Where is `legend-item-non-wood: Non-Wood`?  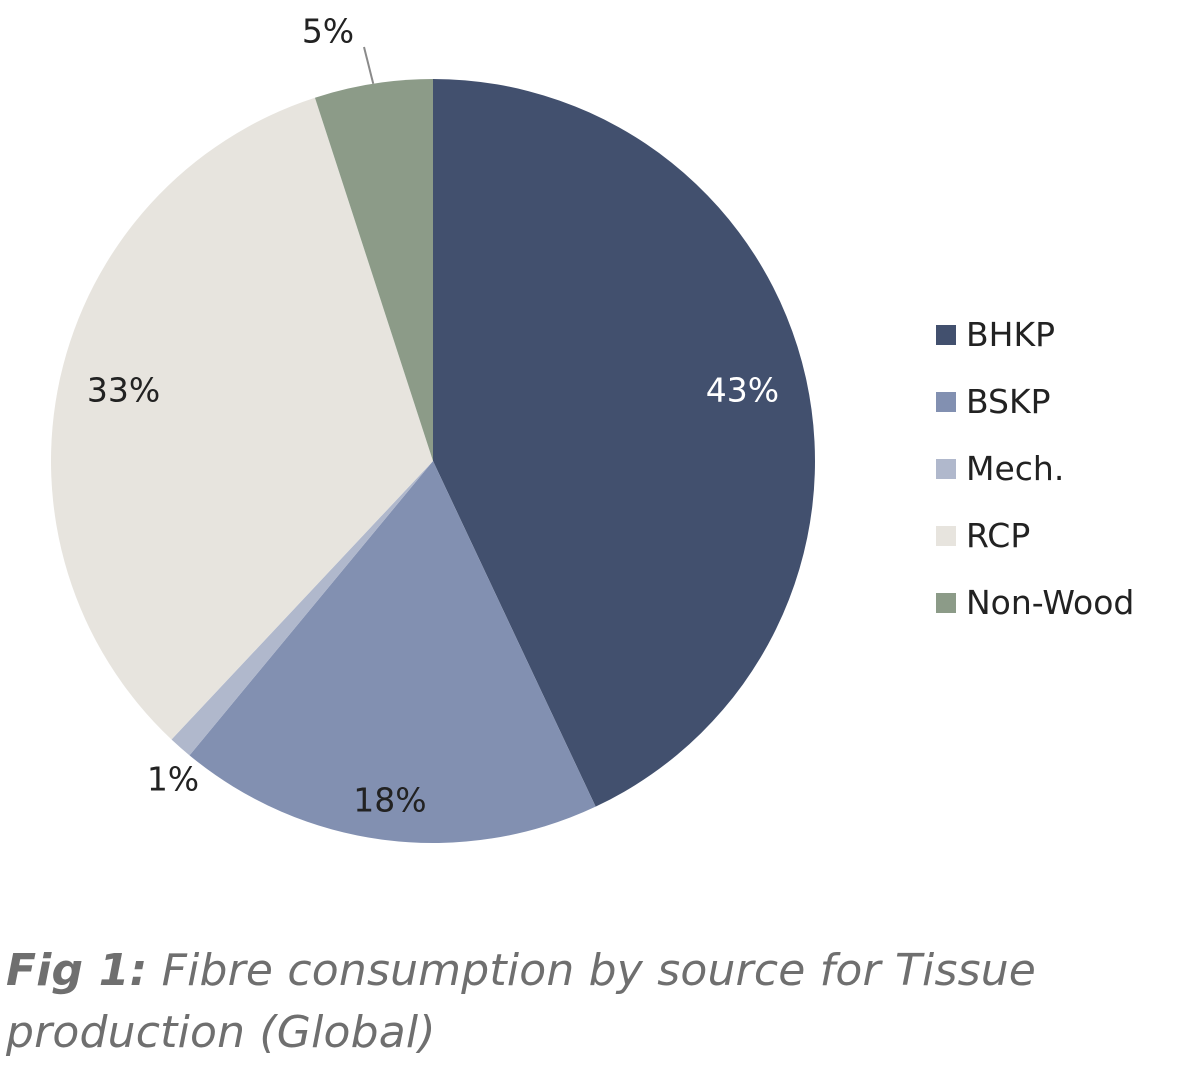 legend-item-non-wood: Non-Wood is located at coordinates (1066, 603).